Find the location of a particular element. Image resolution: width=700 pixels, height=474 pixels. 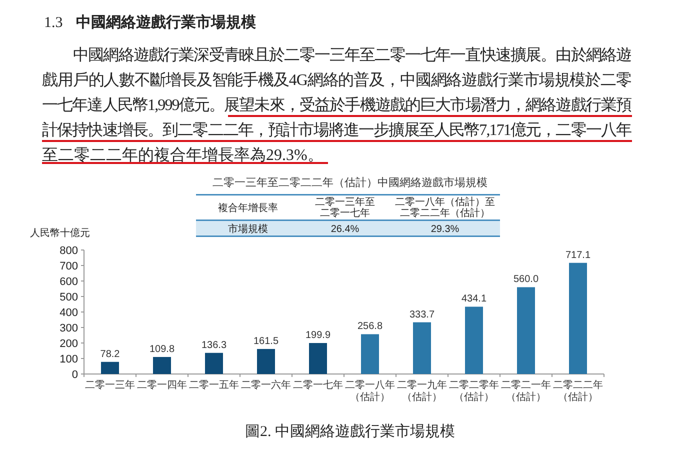

x-tick-label: 二零一九年（估計） is located at coordinates (422, 391).